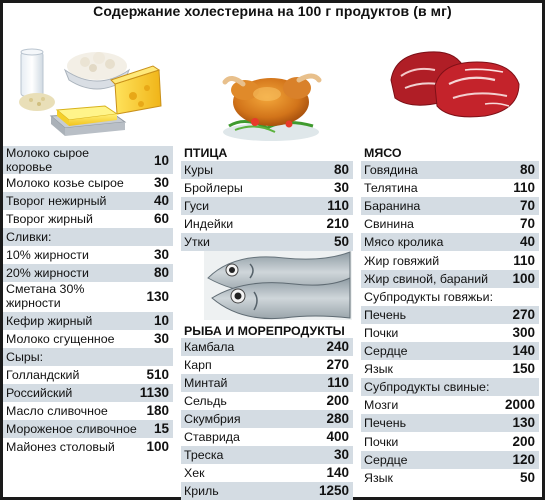 This screenshot has height=500, width=545. What do you see at coordinates (161, 218) in the screenshot?
I see `cholesterol-value: 60` at bounding box center [161, 218].